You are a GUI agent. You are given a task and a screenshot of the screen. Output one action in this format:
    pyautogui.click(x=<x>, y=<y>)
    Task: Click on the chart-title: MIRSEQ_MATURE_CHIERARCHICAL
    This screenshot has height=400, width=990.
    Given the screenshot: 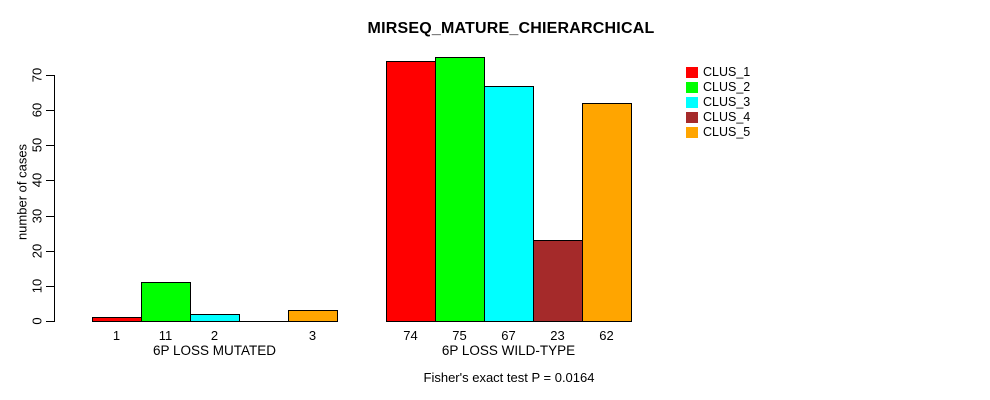 What is the action you would take?
    pyautogui.click(x=511, y=28)
    